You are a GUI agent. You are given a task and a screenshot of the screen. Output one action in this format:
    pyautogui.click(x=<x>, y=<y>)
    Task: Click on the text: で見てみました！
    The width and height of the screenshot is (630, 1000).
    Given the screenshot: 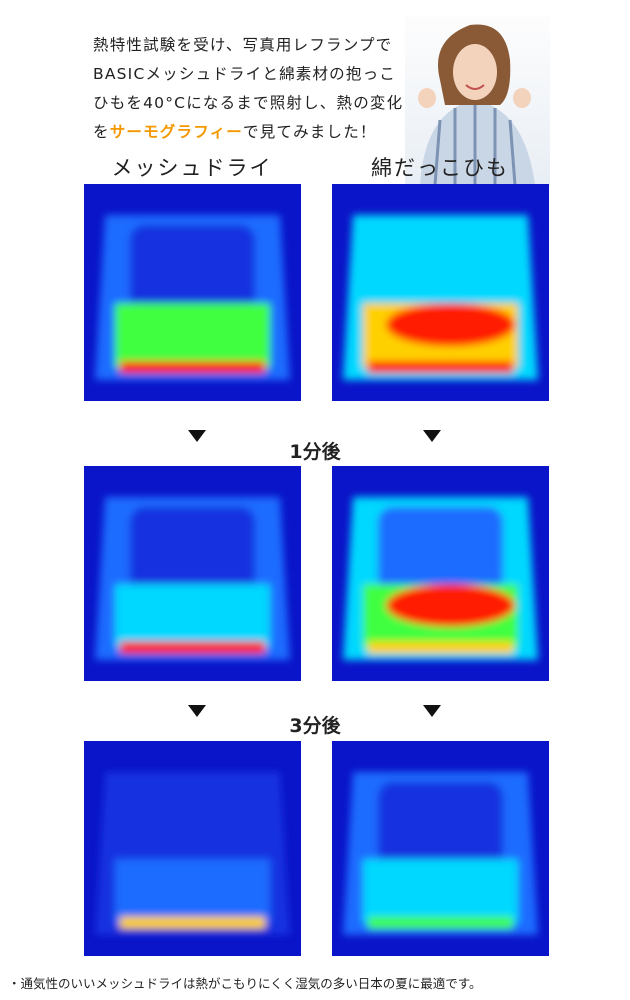 What is the action you would take?
    pyautogui.click(x=310, y=132)
    